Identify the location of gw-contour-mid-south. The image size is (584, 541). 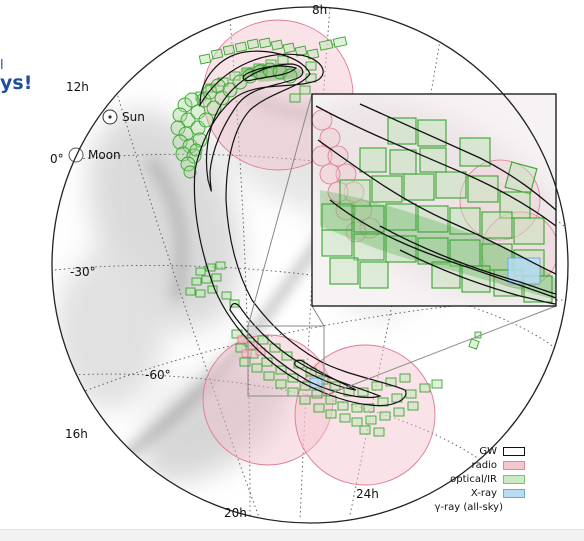
(305, 351).